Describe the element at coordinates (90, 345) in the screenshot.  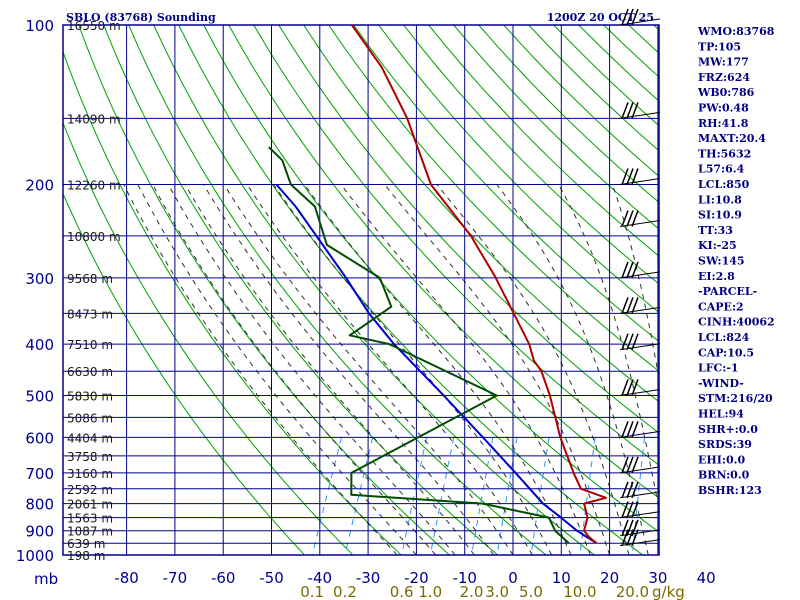
I see `height-label: 7510 m` at that location.